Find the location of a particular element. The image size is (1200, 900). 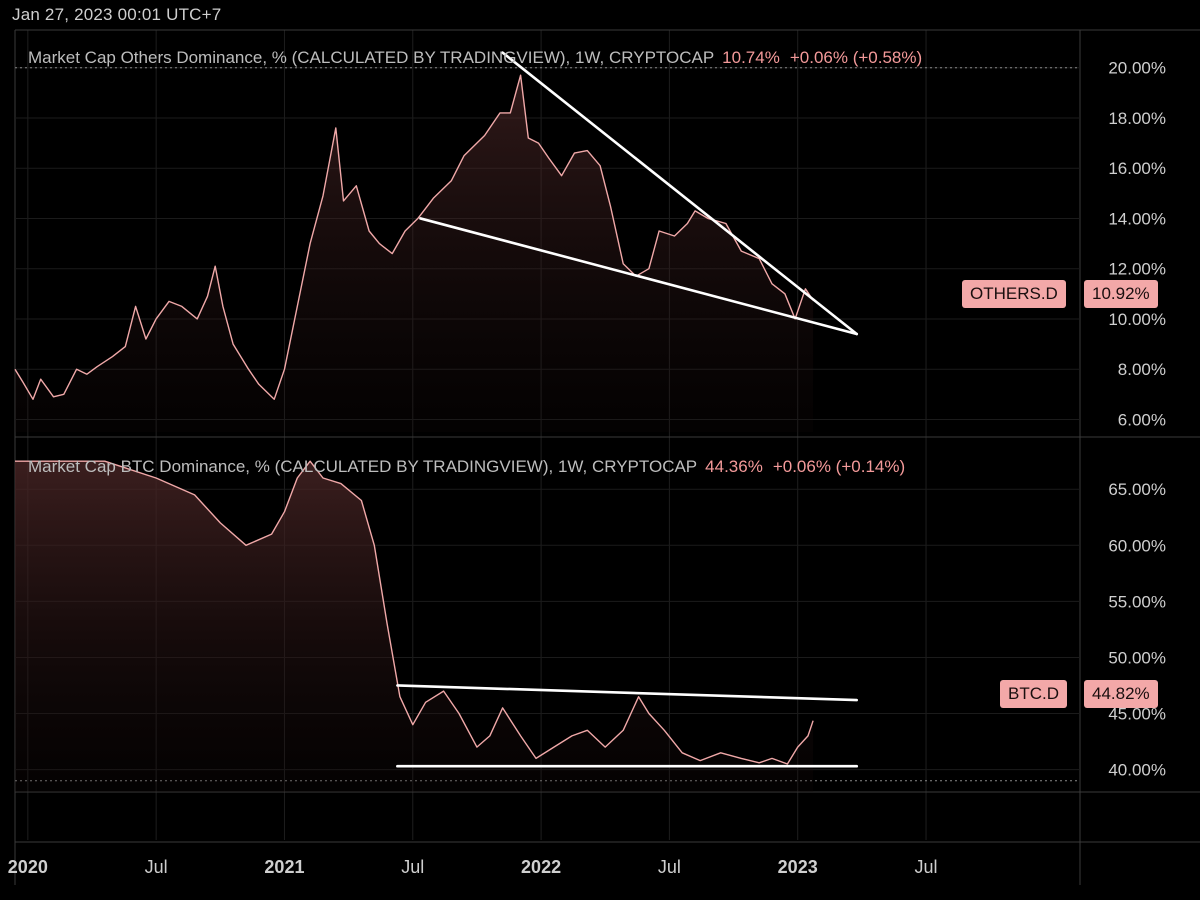

others-y-tick-label: 14.00% is located at coordinates (1137, 218).